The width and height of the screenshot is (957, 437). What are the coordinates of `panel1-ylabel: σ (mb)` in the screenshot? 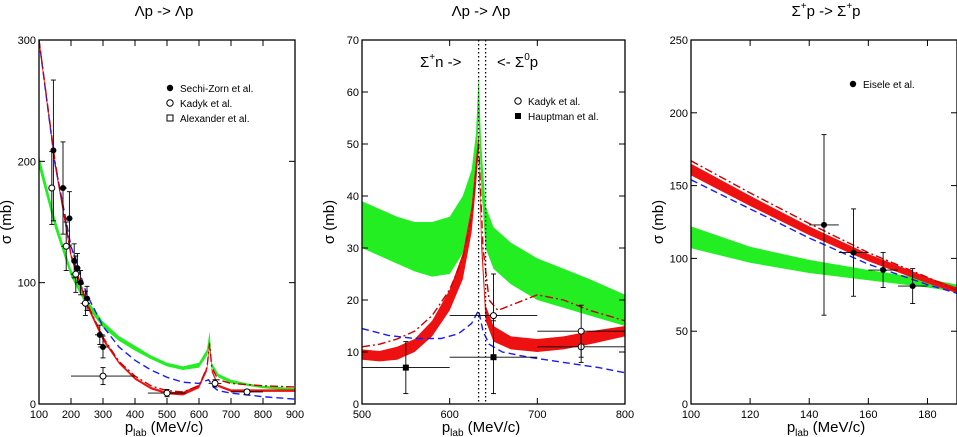 It's located at (7, 222).